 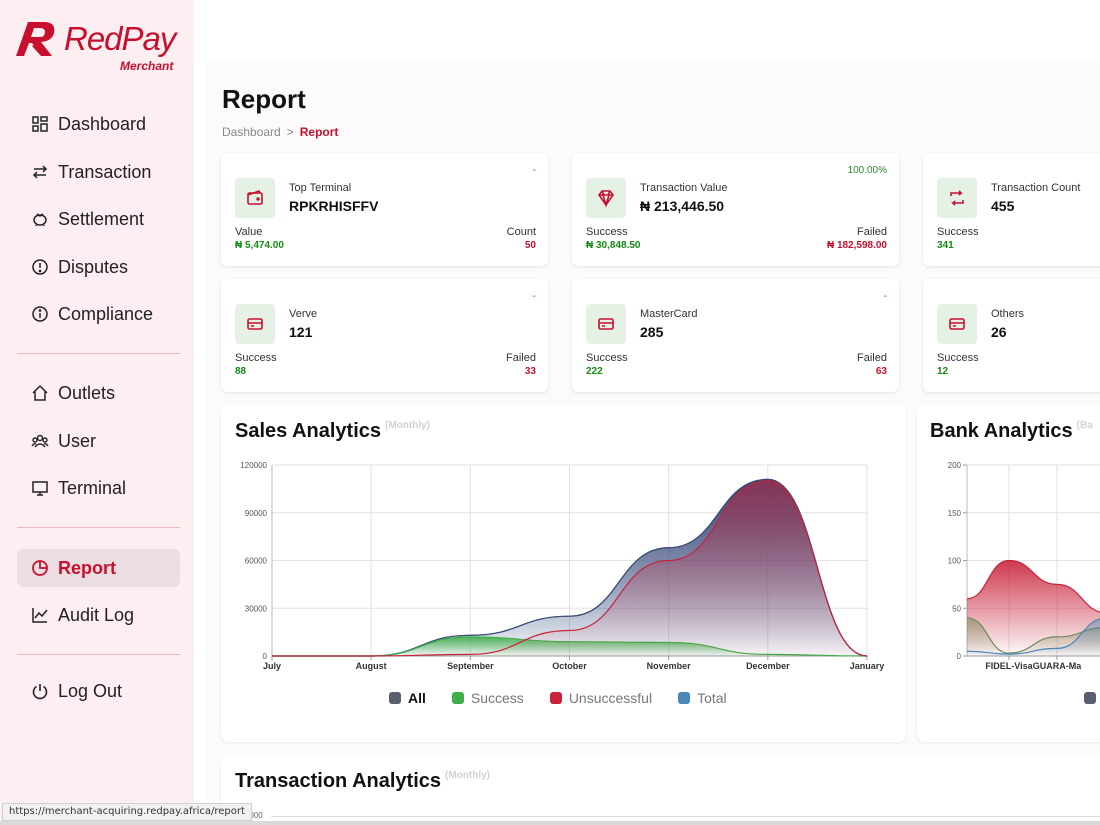 What do you see at coordinates (40, 441) in the screenshot?
I see `users-icon` at bounding box center [40, 441].